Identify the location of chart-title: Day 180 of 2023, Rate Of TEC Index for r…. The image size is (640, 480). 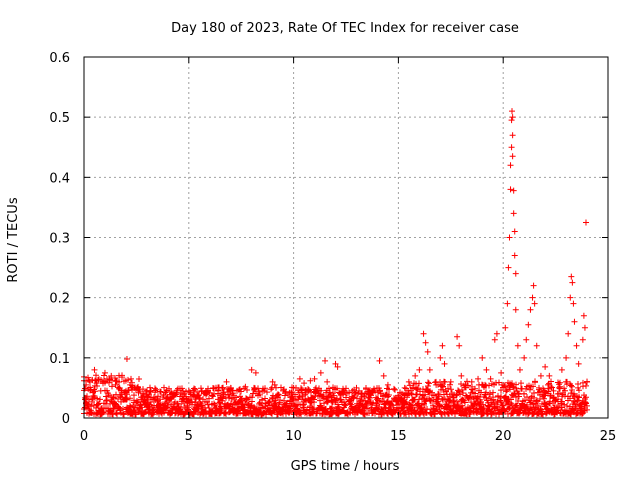
(345, 28).